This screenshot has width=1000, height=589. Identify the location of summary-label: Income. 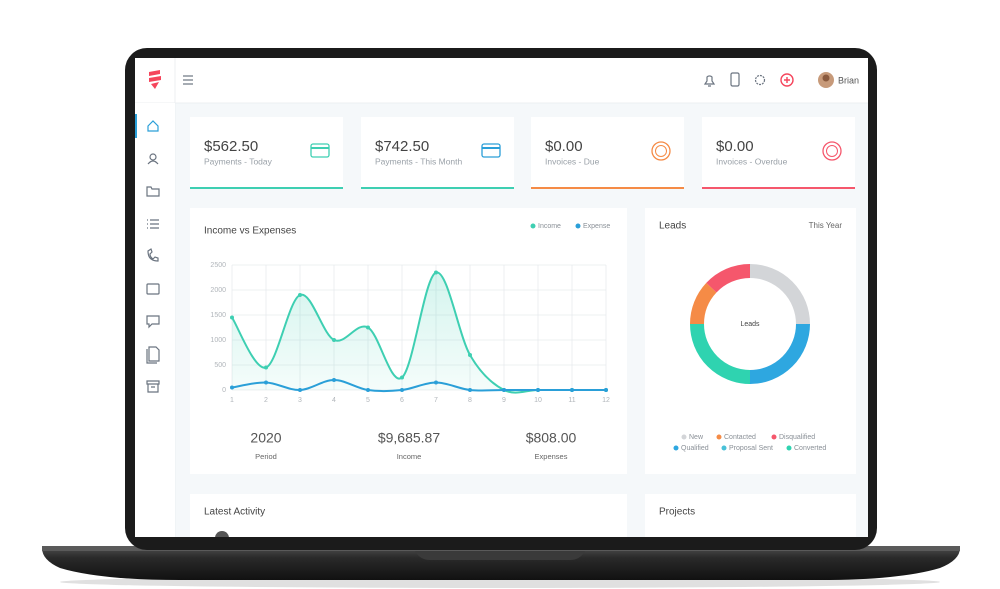
(409, 456).